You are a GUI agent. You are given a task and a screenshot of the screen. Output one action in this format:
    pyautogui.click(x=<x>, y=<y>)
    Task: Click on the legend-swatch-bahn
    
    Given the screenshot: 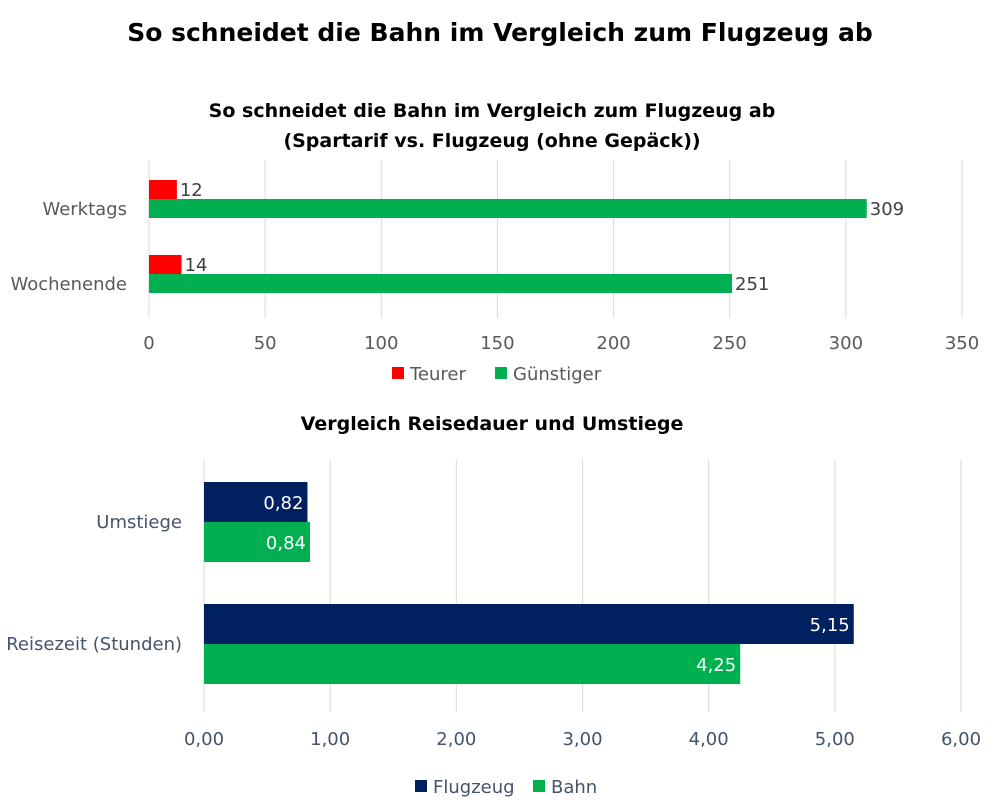 What is the action you would take?
    pyautogui.click(x=539, y=786)
    